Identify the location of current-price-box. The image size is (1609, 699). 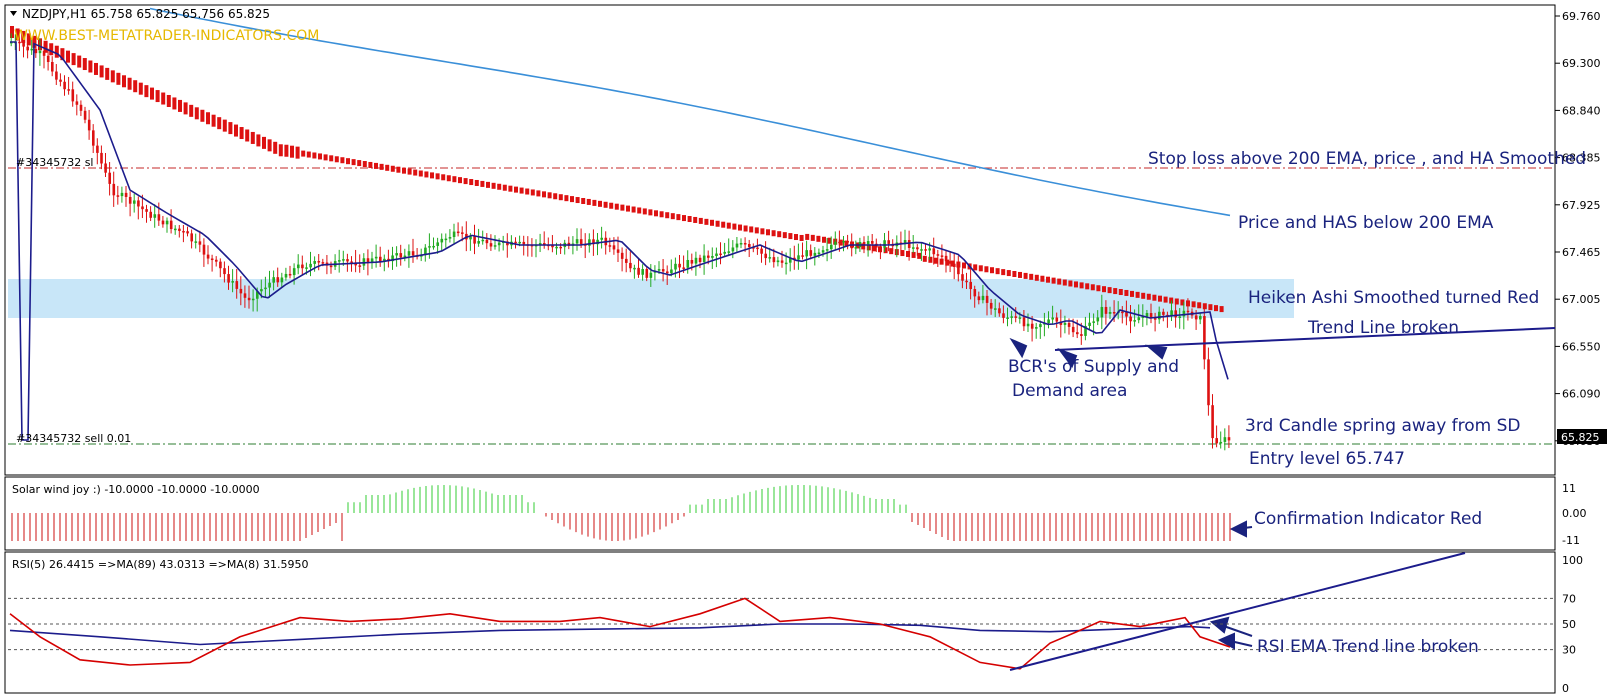
(1582, 436).